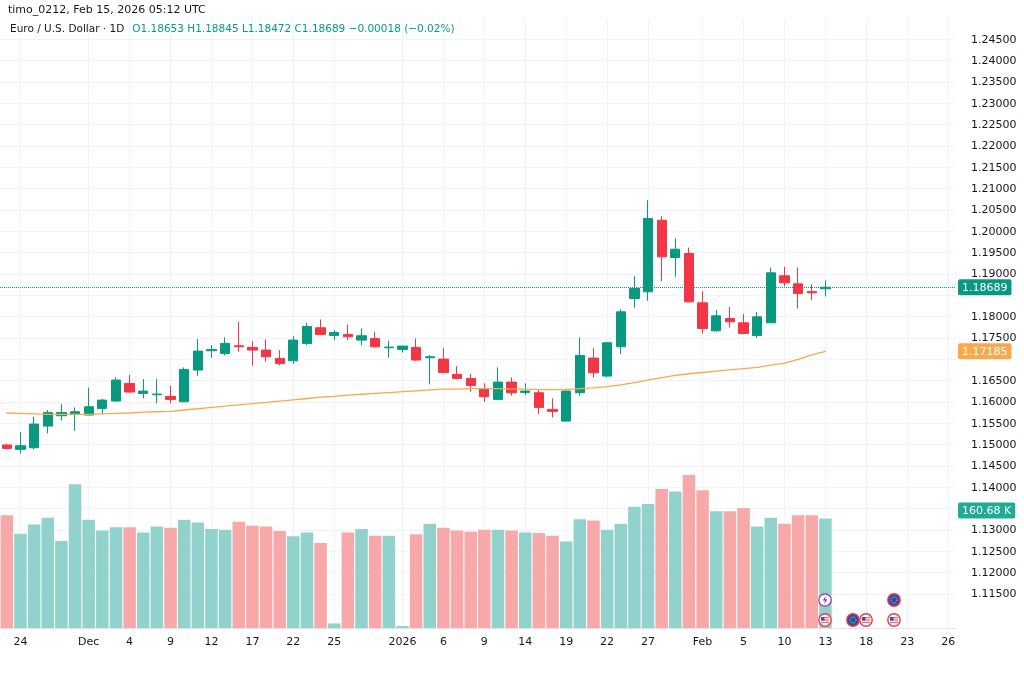  What do you see at coordinates (994, 530) in the screenshot?
I see `y-tick-label: 1.13000` at bounding box center [994, 530].